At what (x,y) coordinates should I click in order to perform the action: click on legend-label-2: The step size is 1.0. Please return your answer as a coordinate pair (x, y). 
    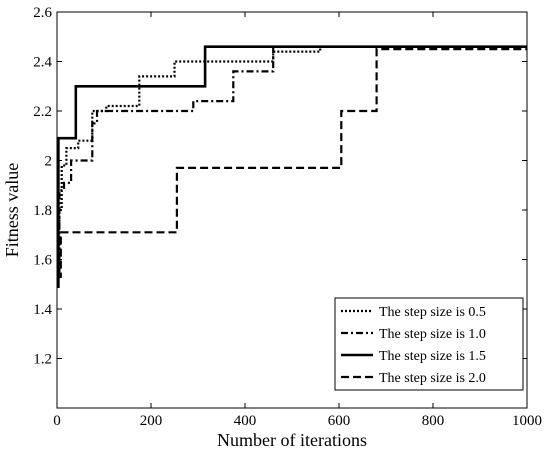
    Looking at the image, I should click on (432, 334).